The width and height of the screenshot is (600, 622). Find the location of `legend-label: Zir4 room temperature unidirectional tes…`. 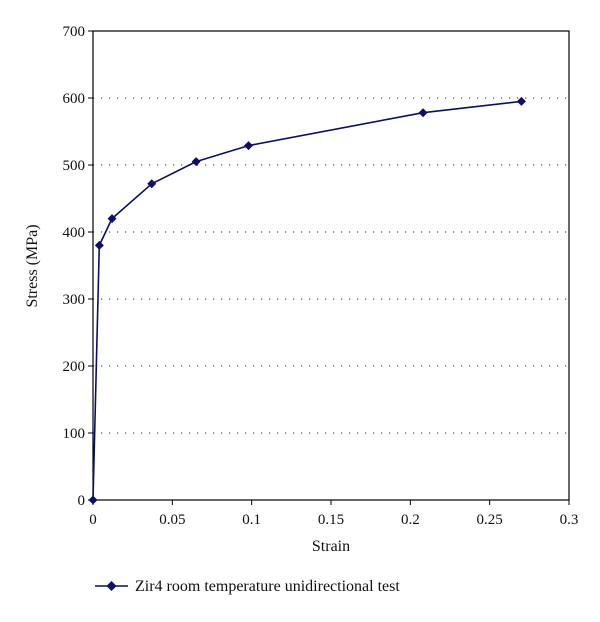

legend-label: Zir4 room temperature unidirectional tes… is located at coordinates (267, 586).